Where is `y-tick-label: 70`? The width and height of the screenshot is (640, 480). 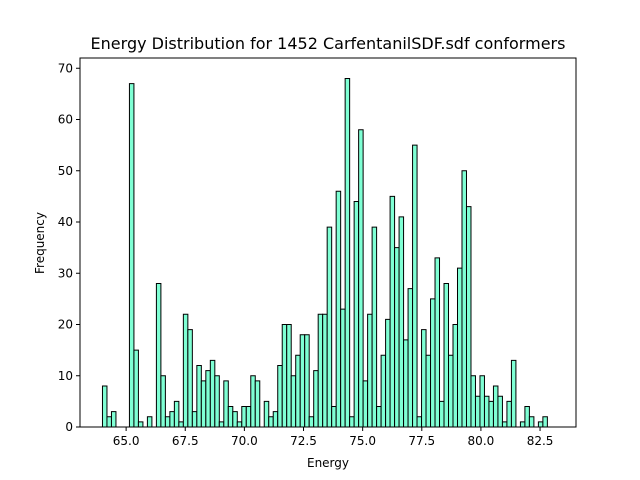
y-tick-label: 70 is located at coordinates (65, 68).